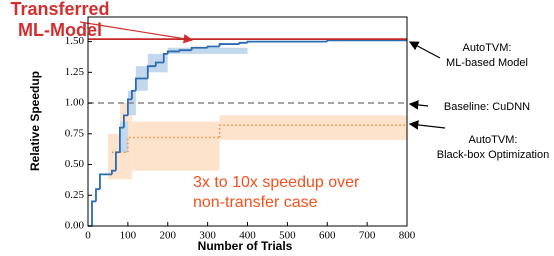 The width and height of the screenshot is (554, 256). Describe the element at coordinates (75, 133) in the screenshot. I see `y-tick-label: 0.75` at that location.